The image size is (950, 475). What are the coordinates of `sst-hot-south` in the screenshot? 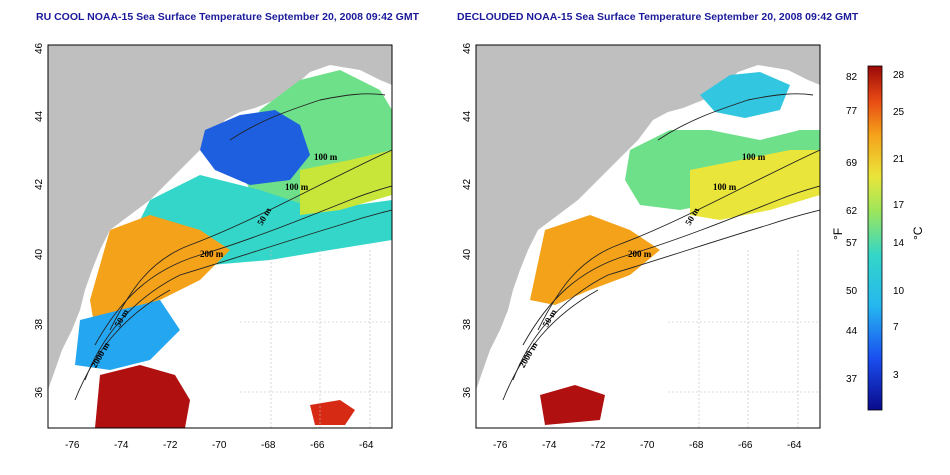 It's located at (572, 405).